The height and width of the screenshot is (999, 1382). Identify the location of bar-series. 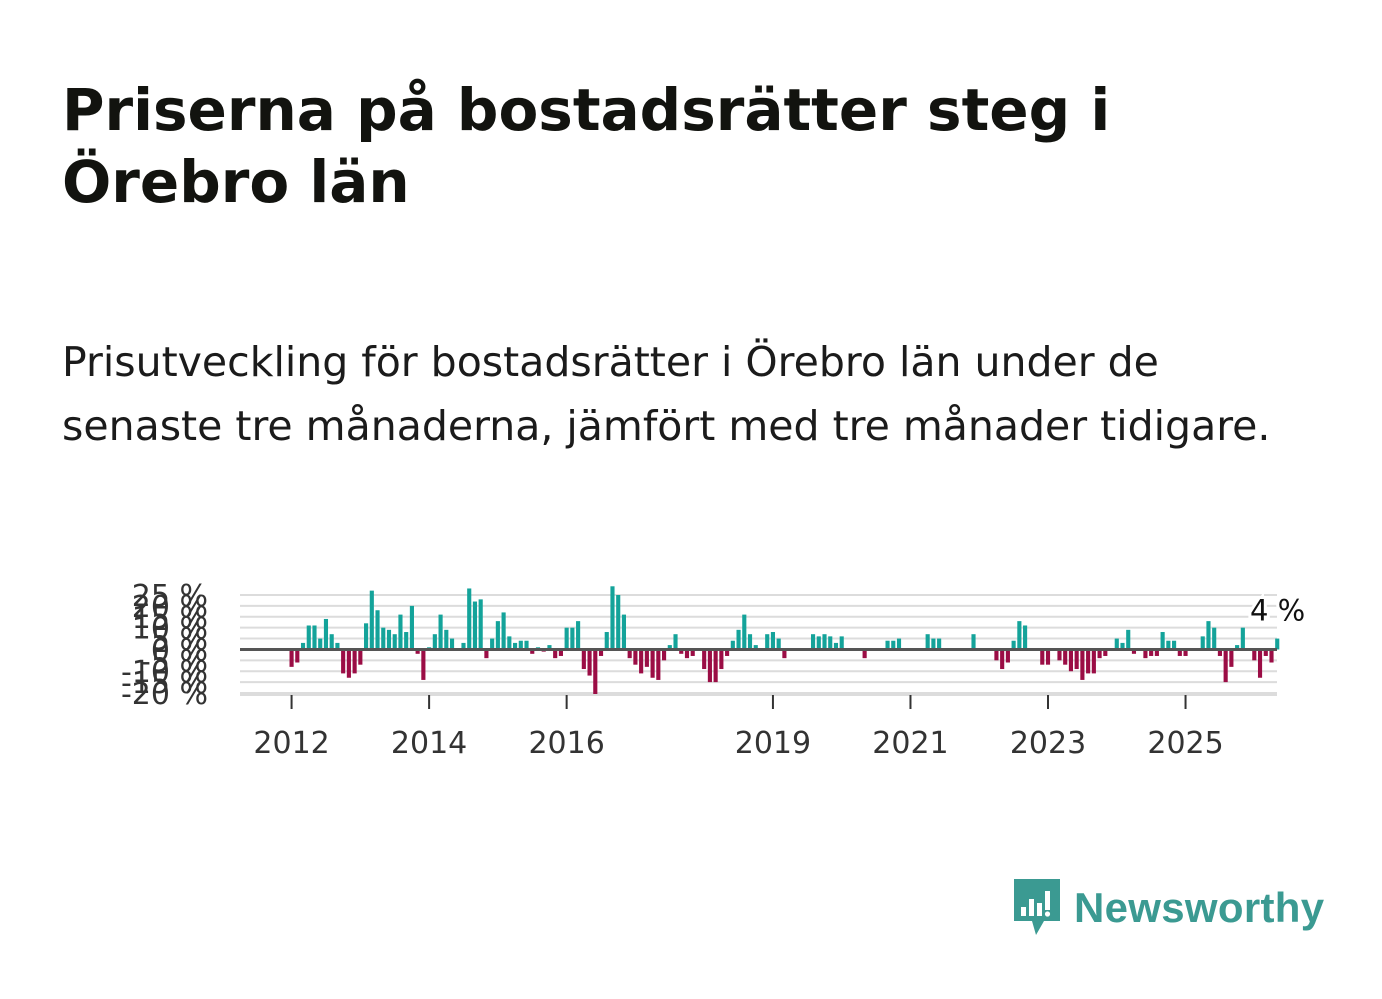
(784, 641).